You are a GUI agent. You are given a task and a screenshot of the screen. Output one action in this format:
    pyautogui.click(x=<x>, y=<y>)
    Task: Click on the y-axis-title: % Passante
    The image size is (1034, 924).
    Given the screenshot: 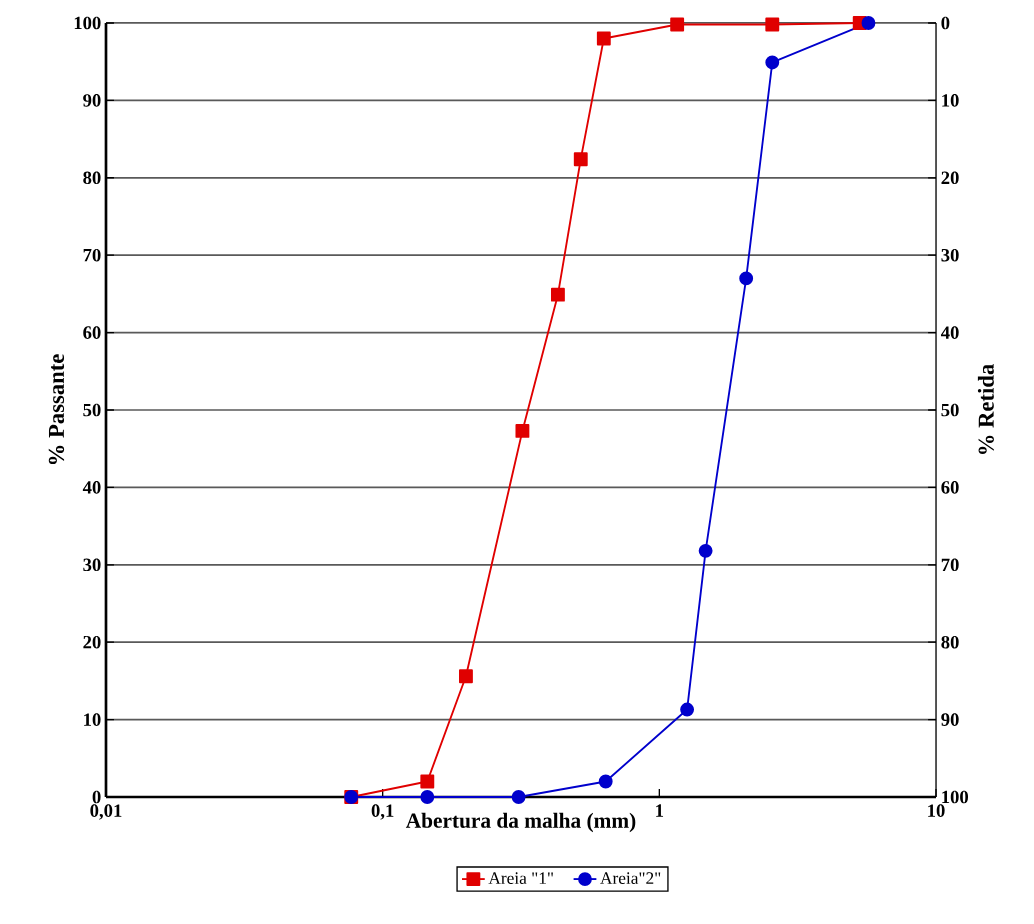 What is the action you would take?
    pyautogui.click(x=56, y=409)
    